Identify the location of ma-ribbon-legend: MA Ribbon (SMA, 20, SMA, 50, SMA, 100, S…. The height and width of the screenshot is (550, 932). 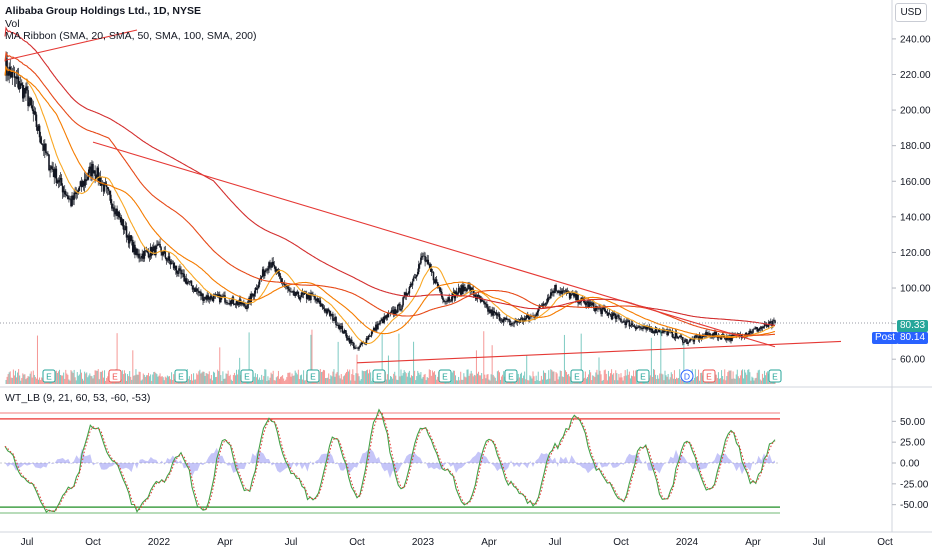
(131, 36).